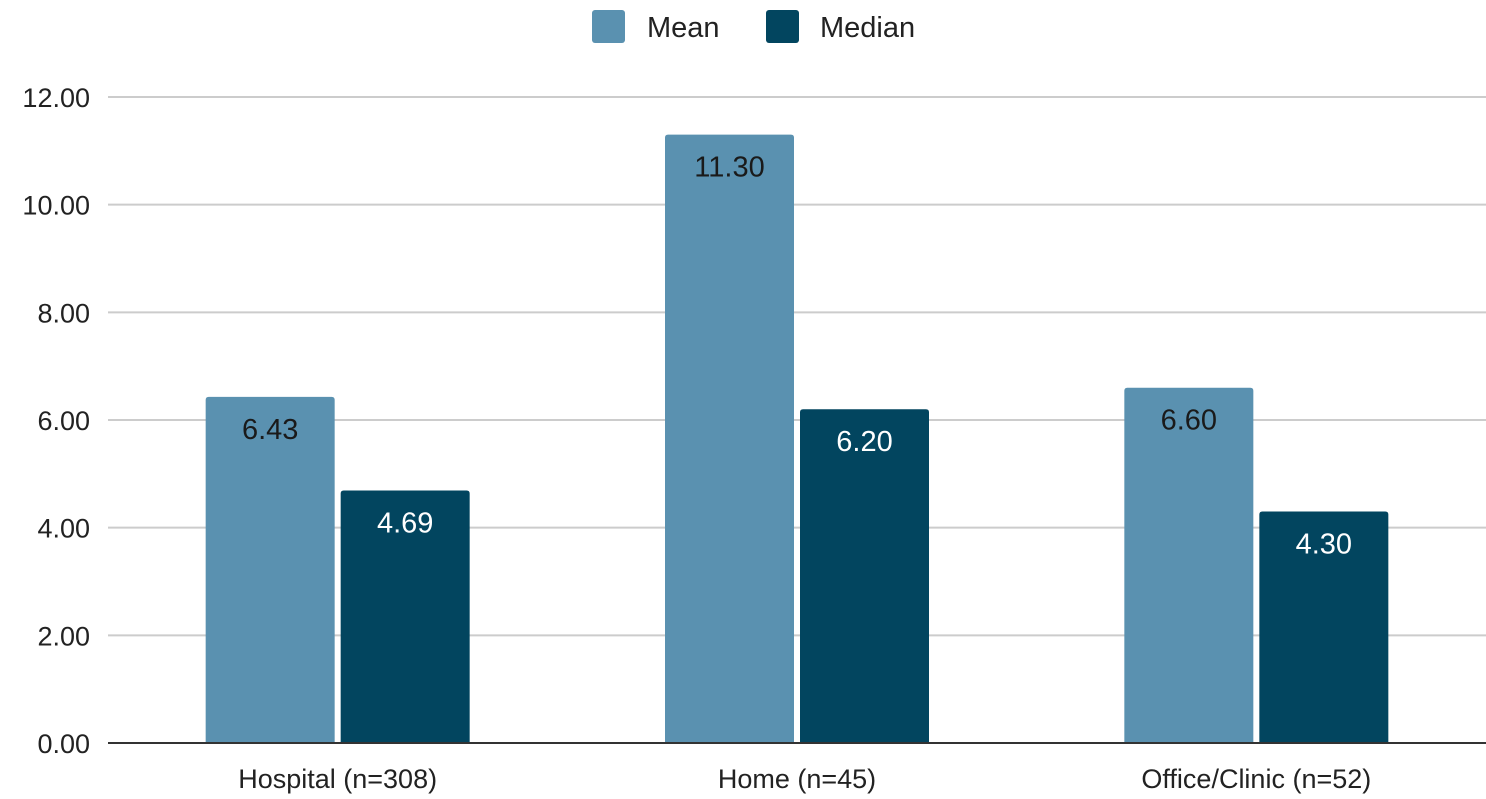 This screenshot has width=1486, height=799. I want to click on legend-swatch-median, so click(782, 26).